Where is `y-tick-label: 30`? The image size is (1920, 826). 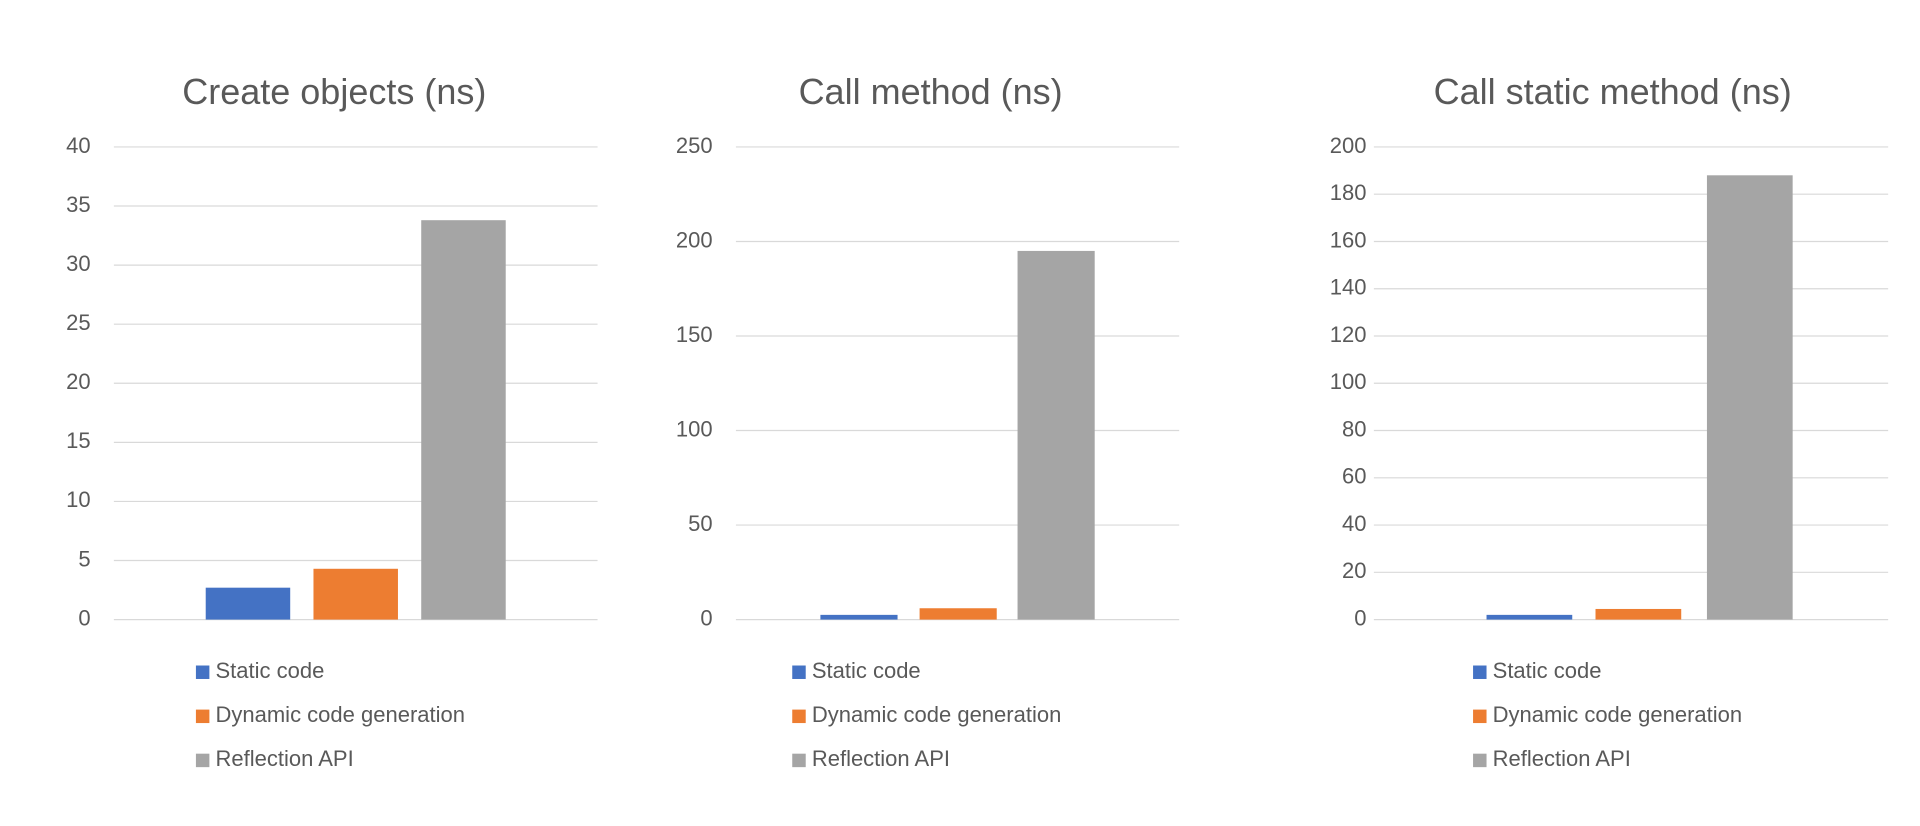 y-tick-label: 30 is located at coordinates (78, 263).